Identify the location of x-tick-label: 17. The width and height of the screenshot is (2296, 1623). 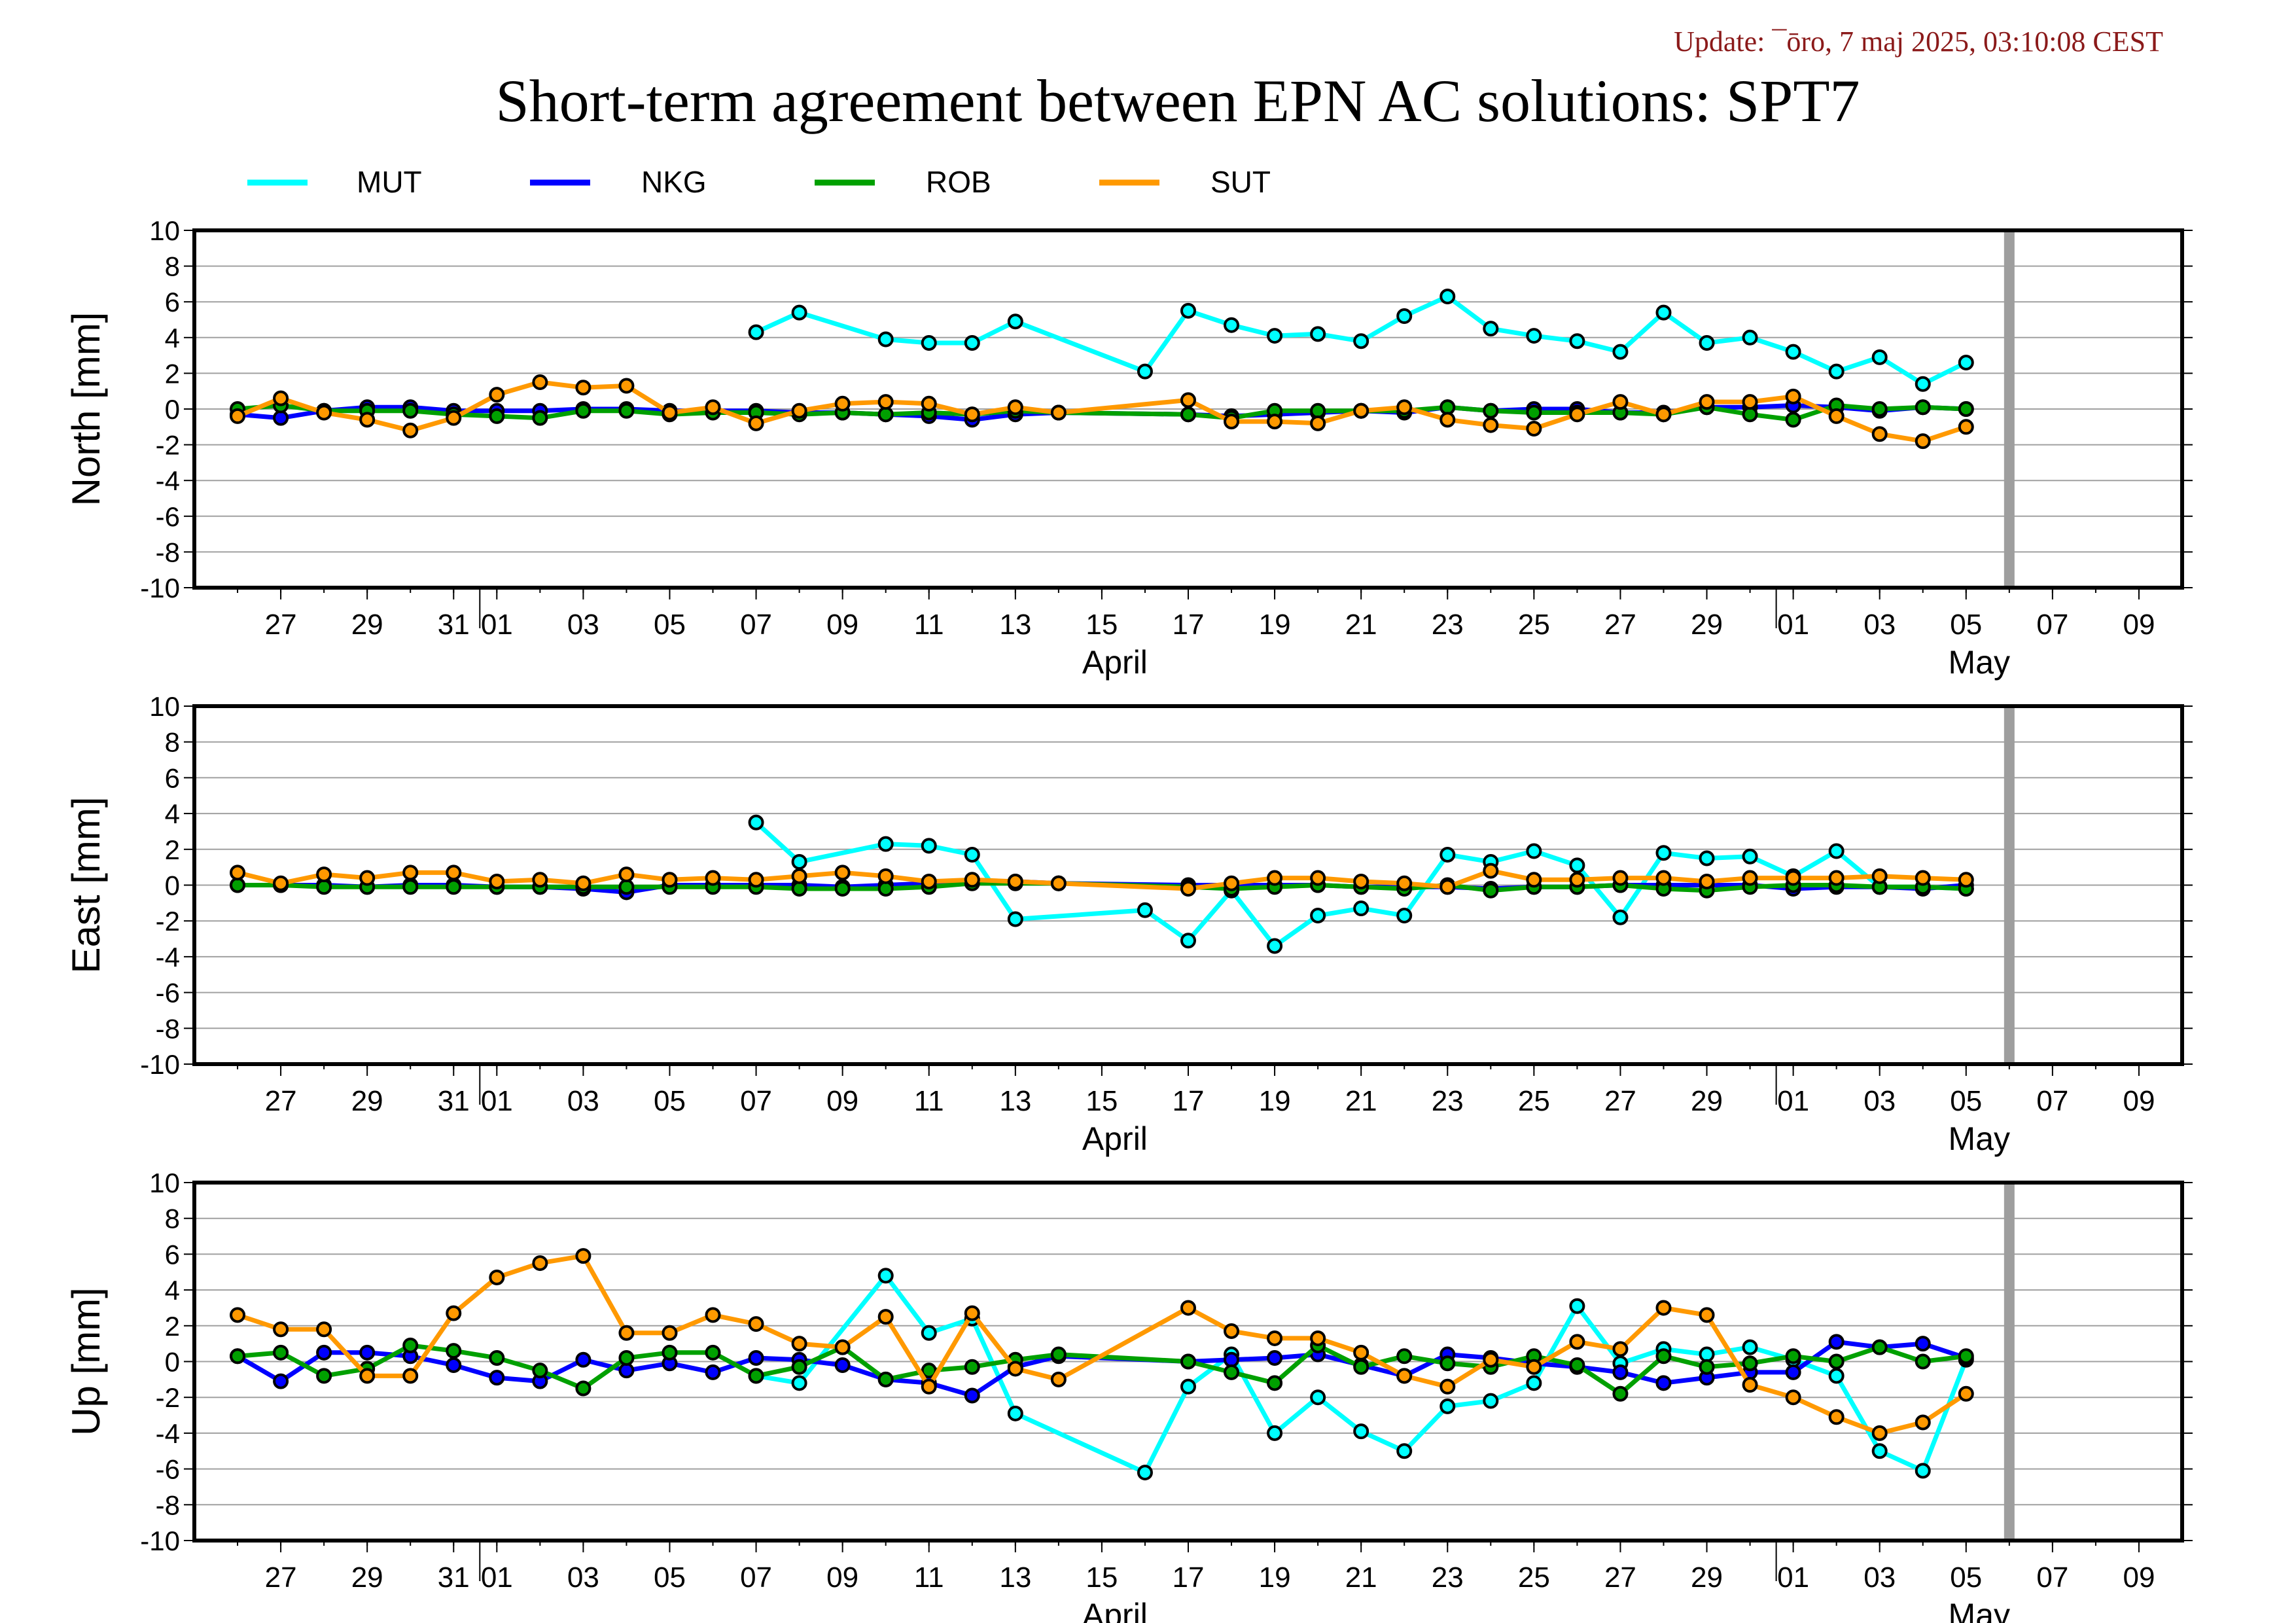
(1189, 1101).